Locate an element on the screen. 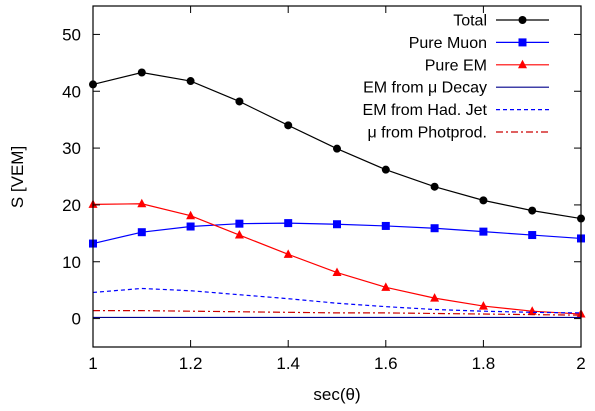  legend-label: Pure Muon is located at coordinates (448, 43).